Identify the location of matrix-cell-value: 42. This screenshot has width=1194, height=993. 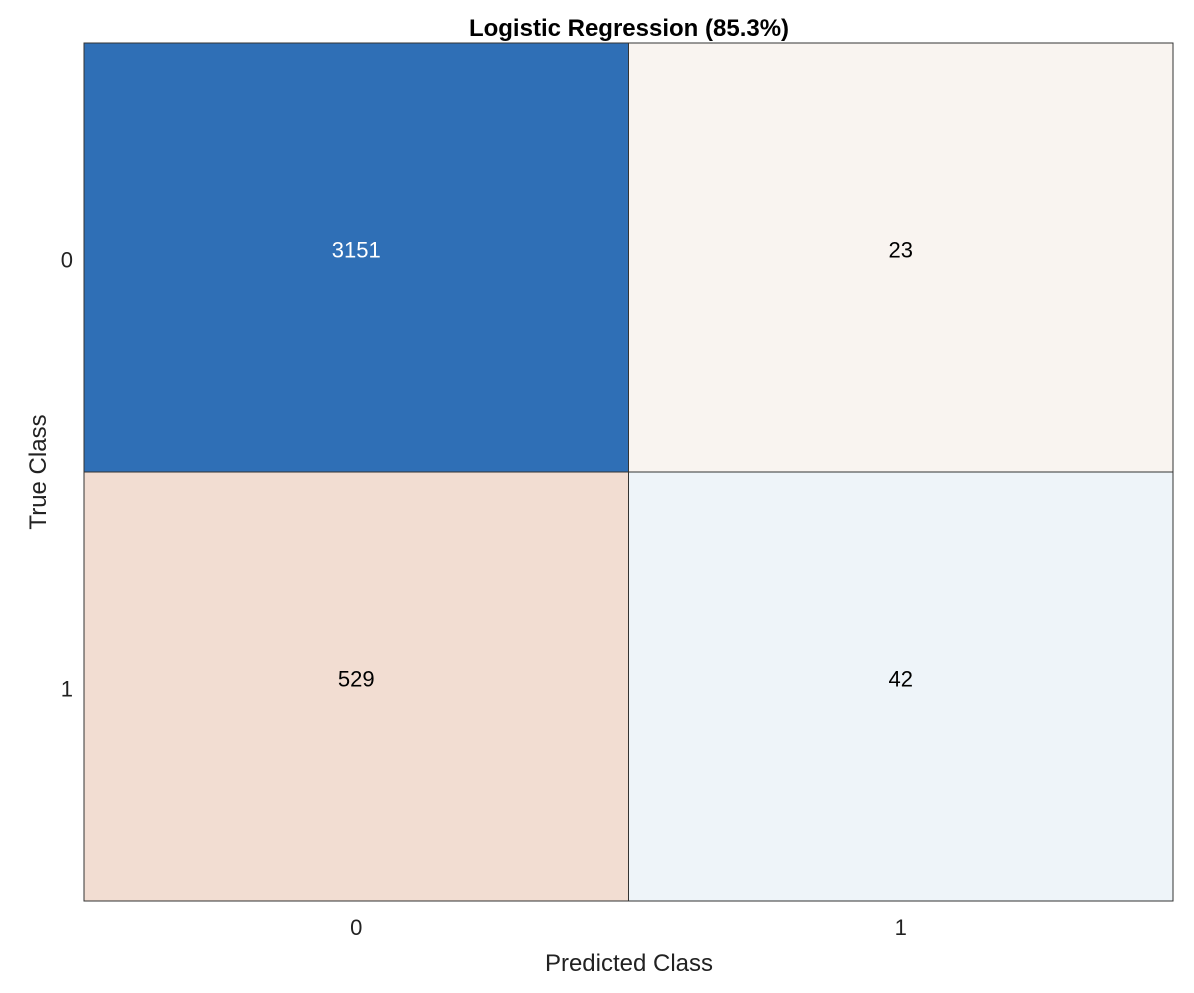
(901, 678).